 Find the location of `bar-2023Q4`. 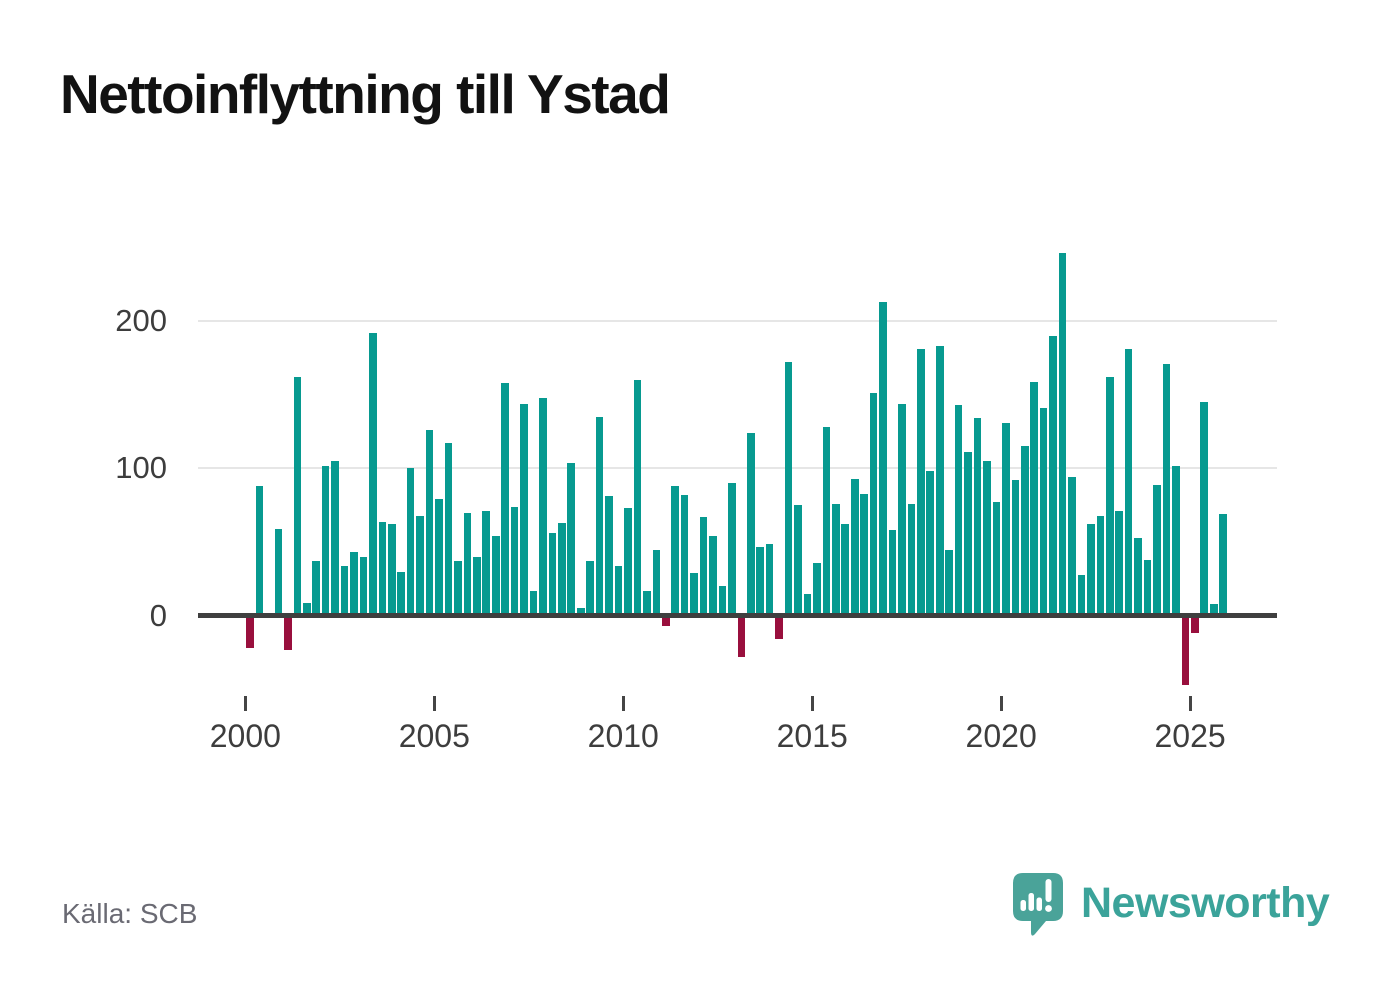

bar-2023Q4 is located at coordinates (1147, 587).